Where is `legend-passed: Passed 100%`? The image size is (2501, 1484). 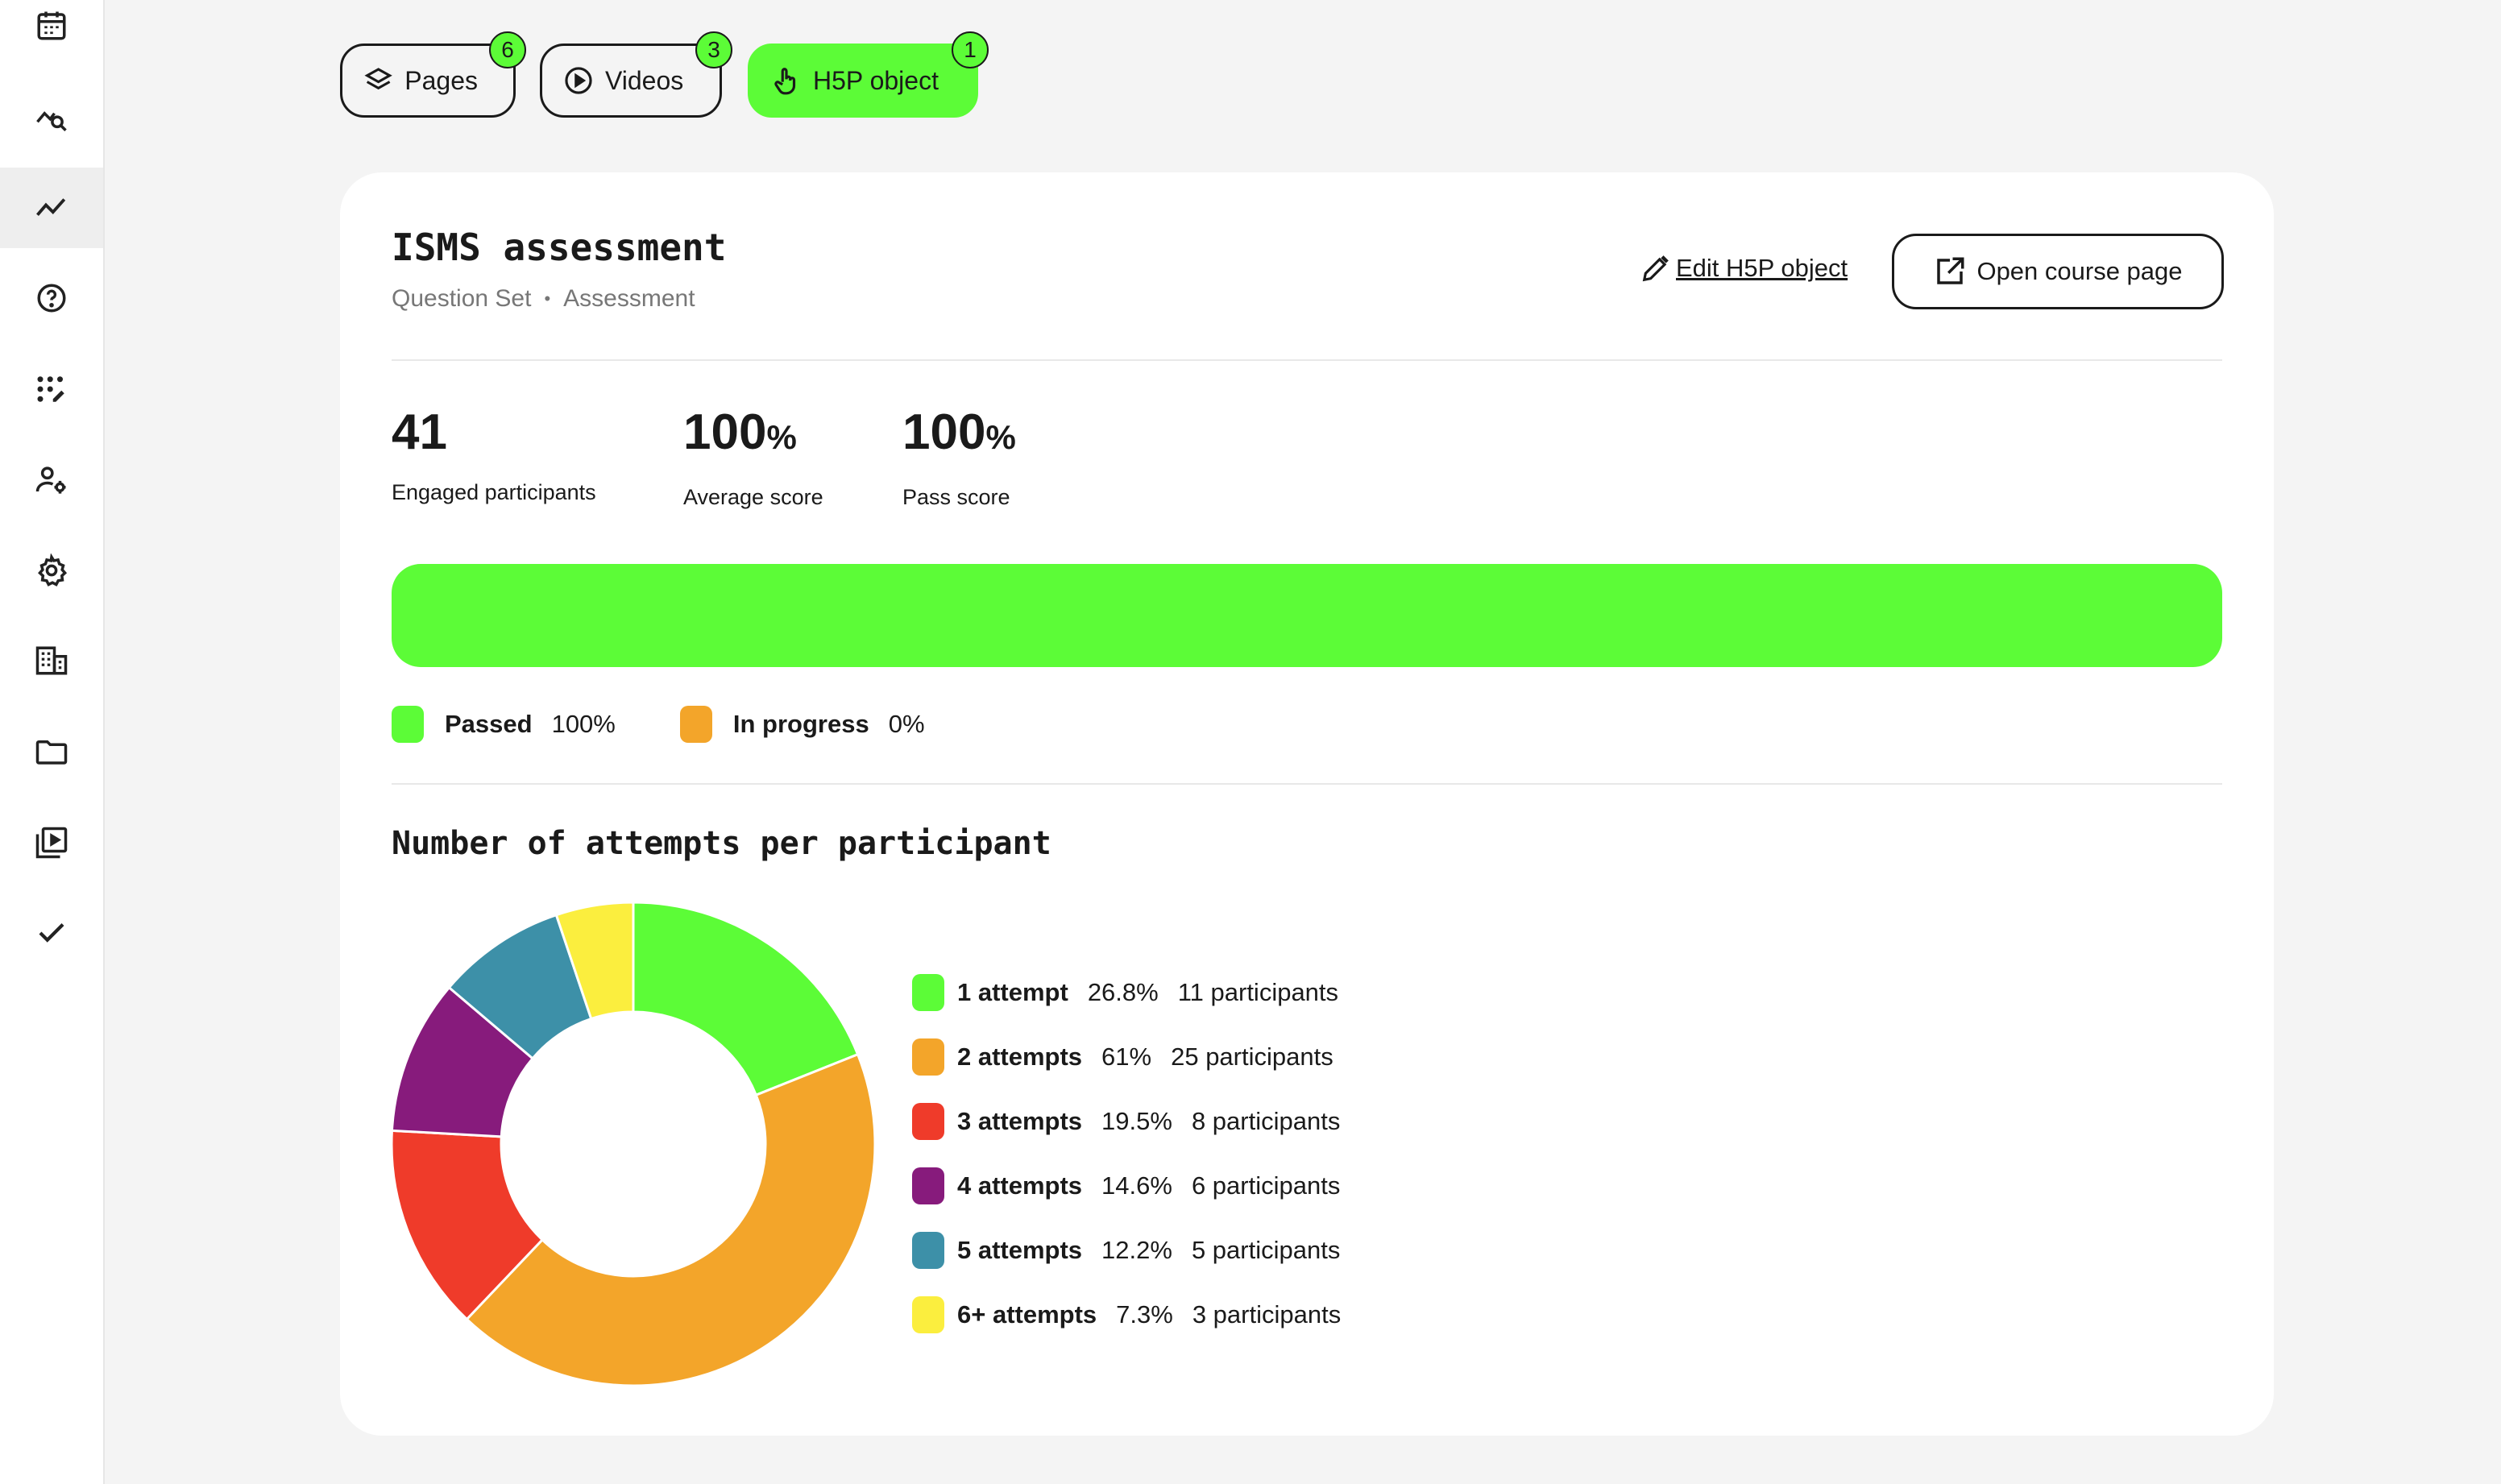
legend-passed: Passed 100% is located at coordinates (504, 724).